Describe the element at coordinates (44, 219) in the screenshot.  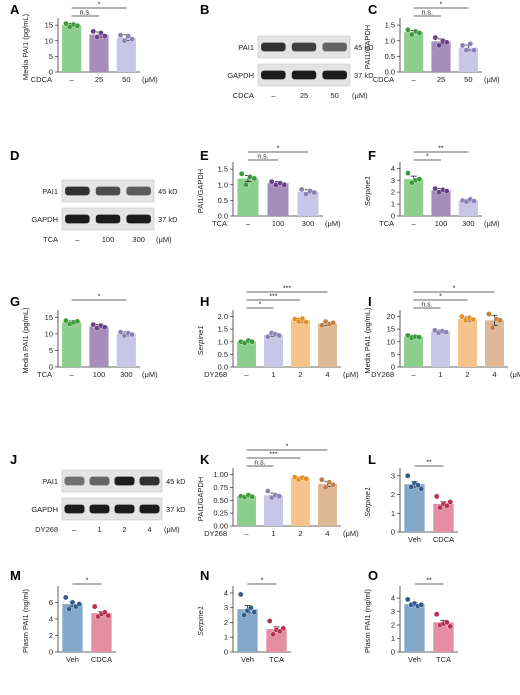
I see `protein-label: GAPDH` at that location.